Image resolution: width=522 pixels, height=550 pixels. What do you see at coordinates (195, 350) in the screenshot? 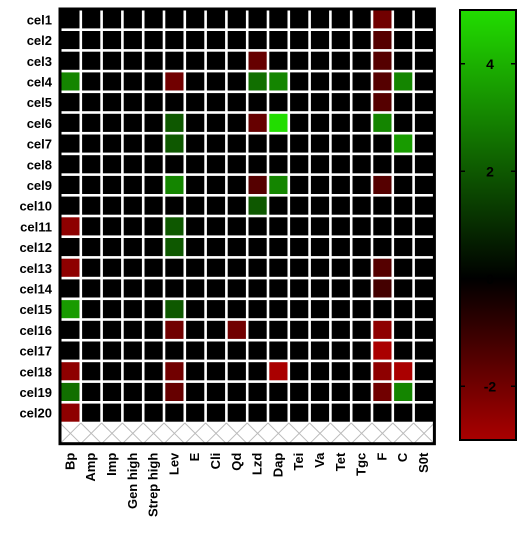
I see `heatmap-cell-cel17-e` at bounding box center [195, 350].